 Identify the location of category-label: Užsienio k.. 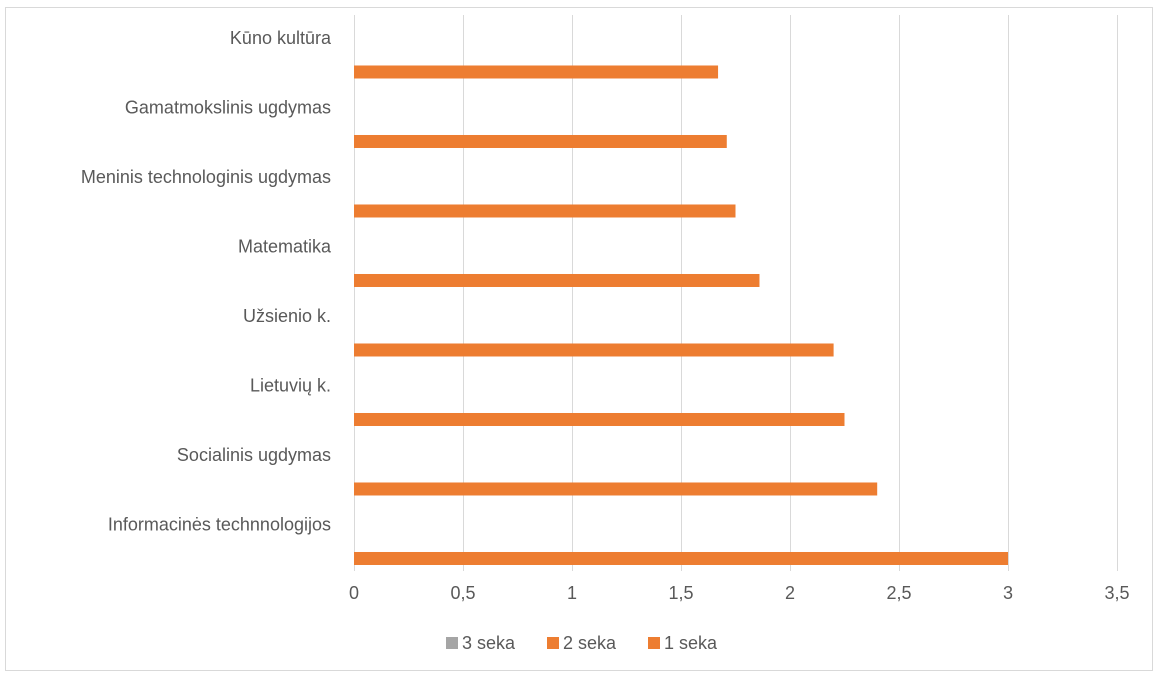
(287, 316).